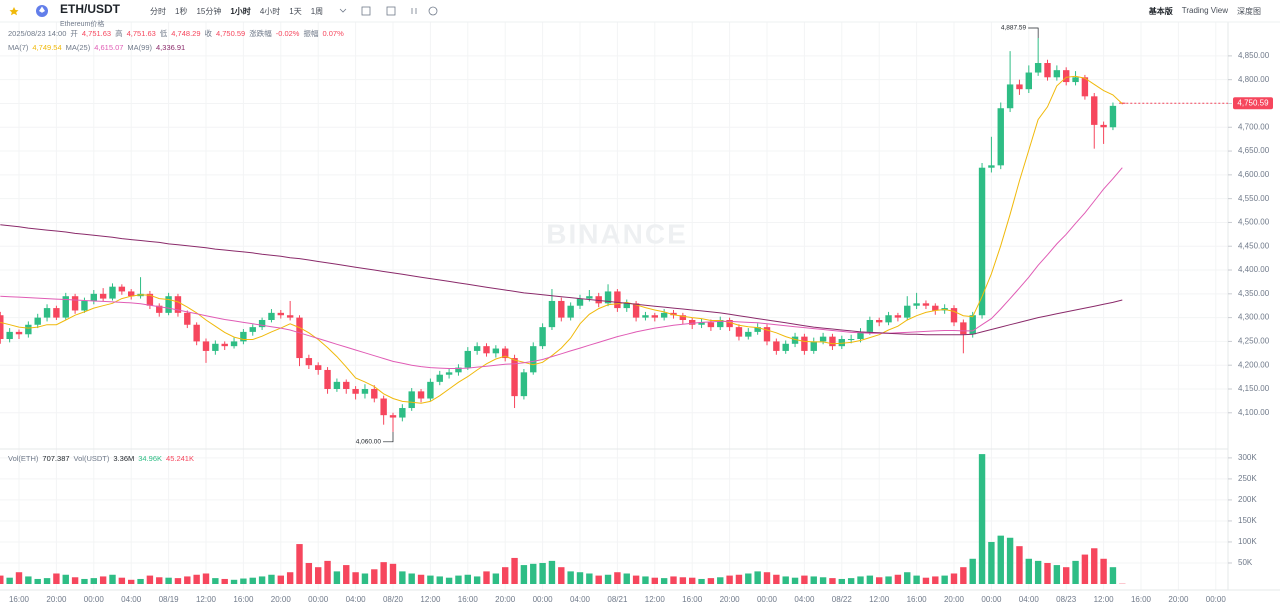 This screenshot has width=1280, height=606. Describe the element at coordinates (270, 11) in the screenshot. I see `interval-button: 4小时` at that location.